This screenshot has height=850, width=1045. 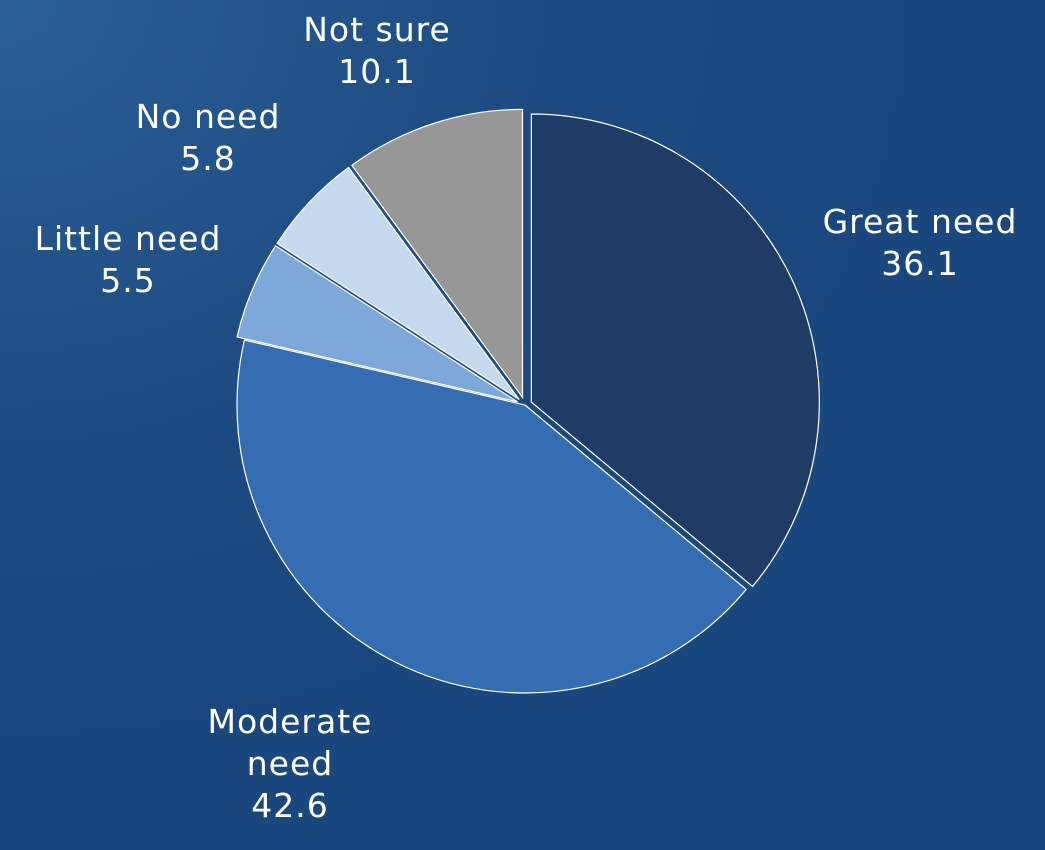 I want to click on data-label-no-need: 5.8, so click(x=207, y=158).